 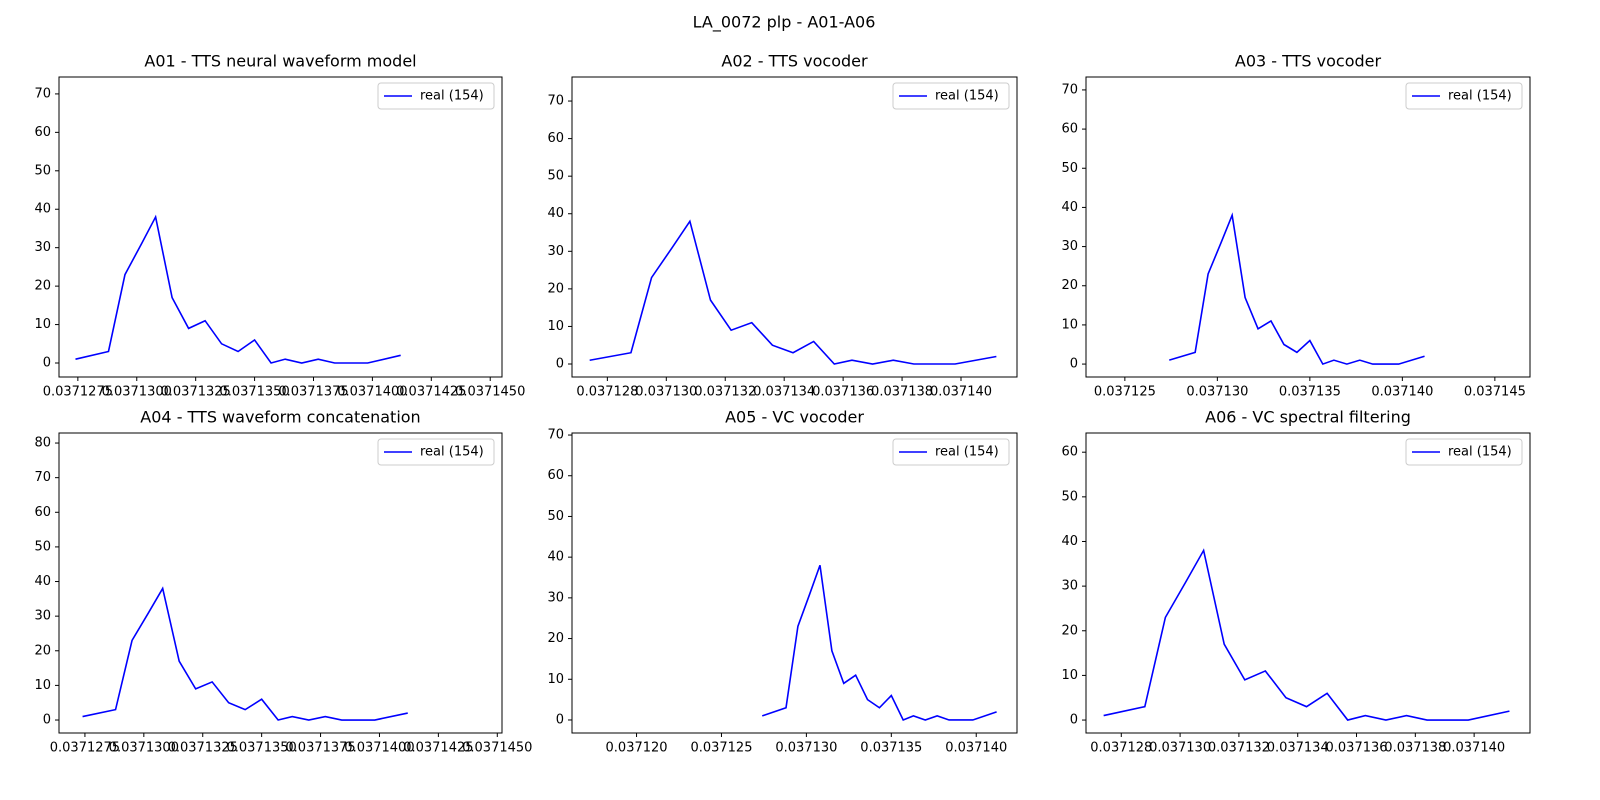 What do you see at coordinates (1308, 417) in the screenshot?
I see `chart-title: A06 - VC spectral filtering` at bounding box center [1308, 417].